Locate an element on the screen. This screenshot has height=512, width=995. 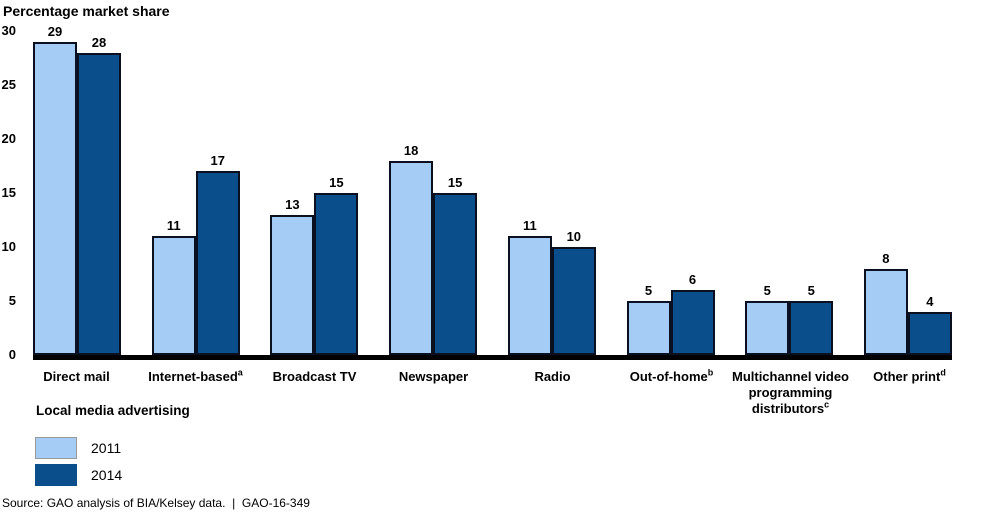
bar-column-2014: 4 is located at coordinates (929, 324).